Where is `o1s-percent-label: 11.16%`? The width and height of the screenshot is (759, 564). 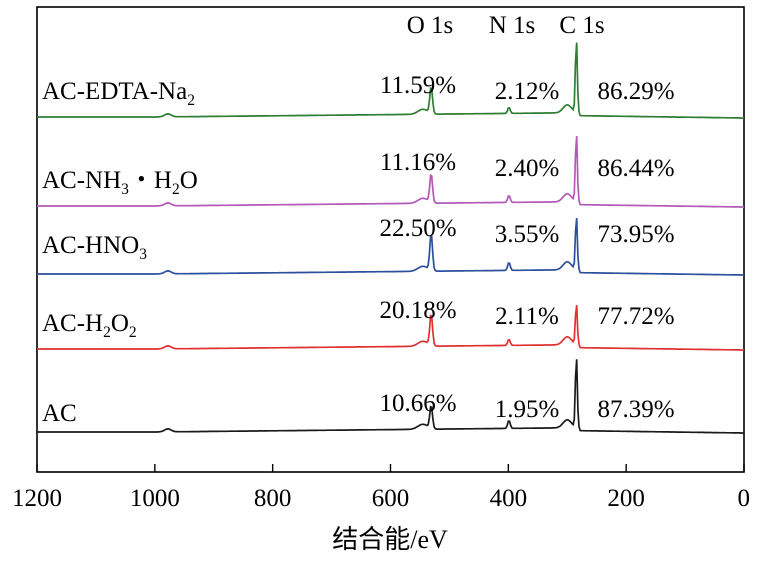
o1s-percent-label: 11.16% is located at coordinates (418, 162).